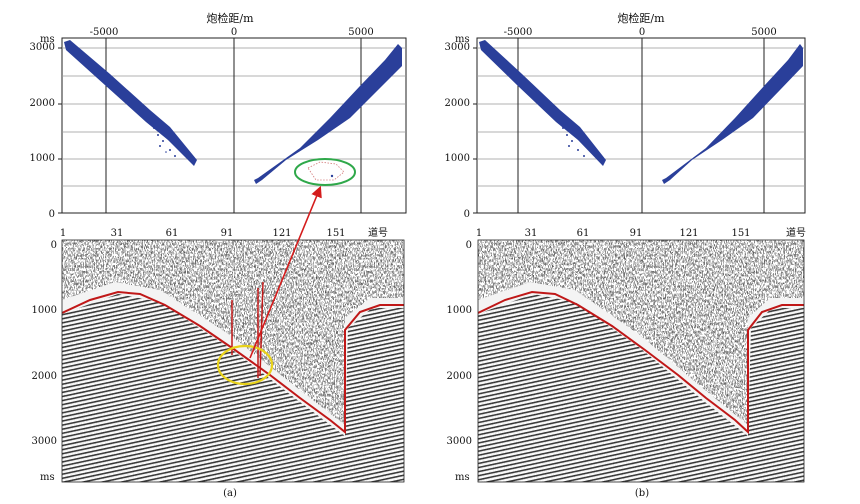 This screenshot has height=504, width=860. Describe the element at coordinates (230, 493) in the screenshot. I see `panel-caption: (a)` at that location.